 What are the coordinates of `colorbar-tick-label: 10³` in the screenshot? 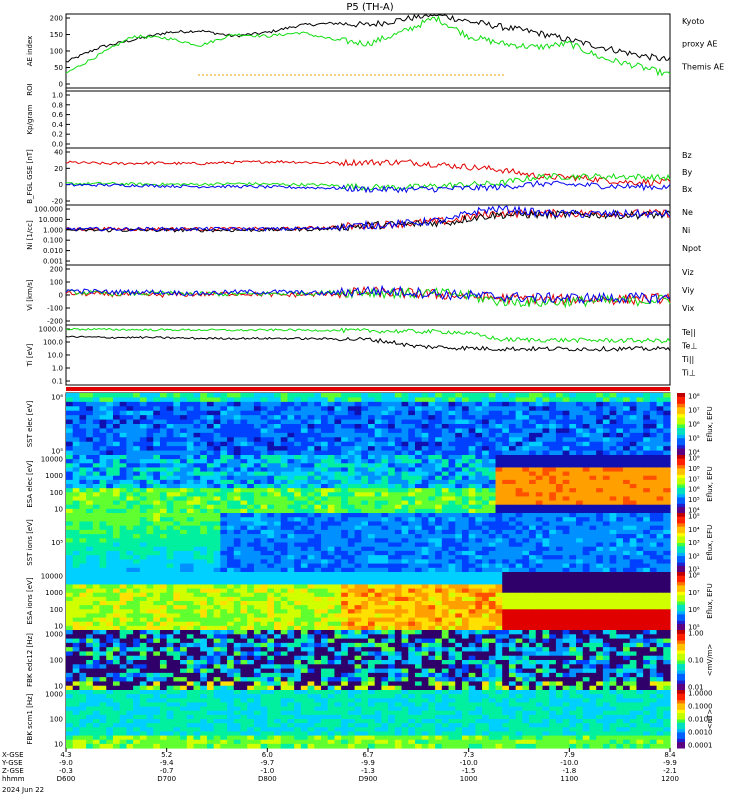 It's located at (694, 543).